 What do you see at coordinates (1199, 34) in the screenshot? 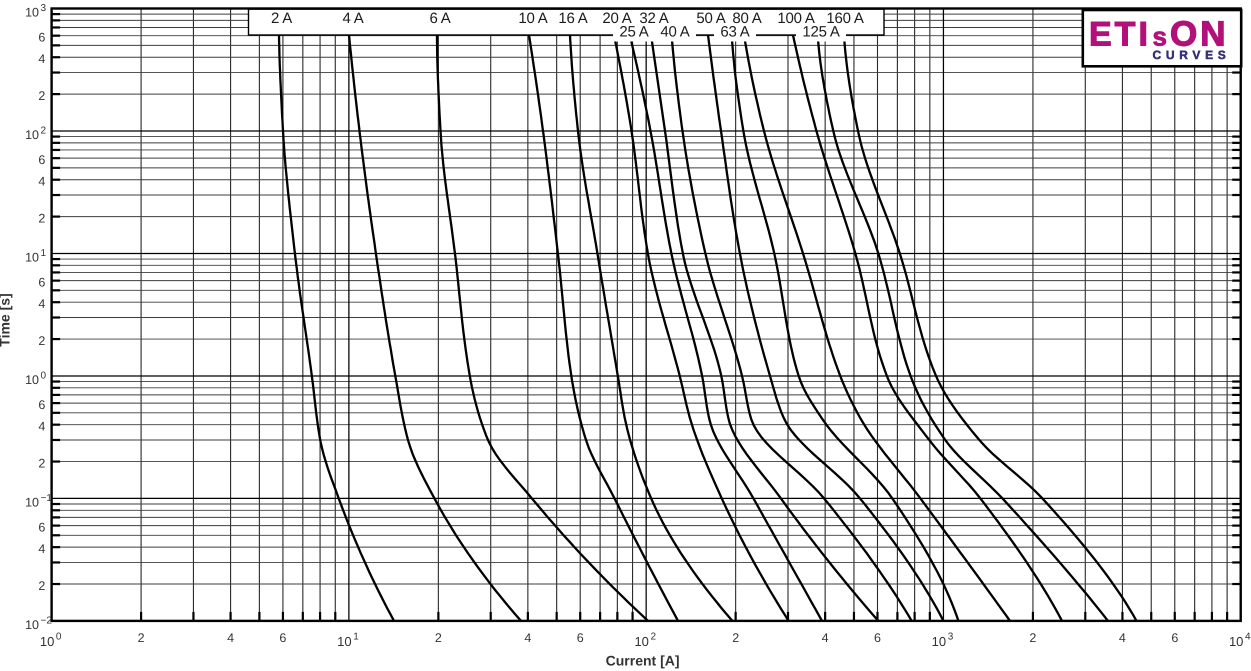
I see `svg-text: ON` at bounding box center [1199, 34].